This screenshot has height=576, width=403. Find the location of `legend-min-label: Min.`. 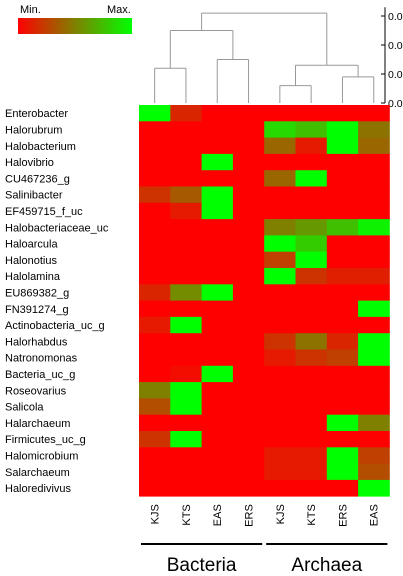

legend-min-label: Min. is located at coordinates (30, 10).